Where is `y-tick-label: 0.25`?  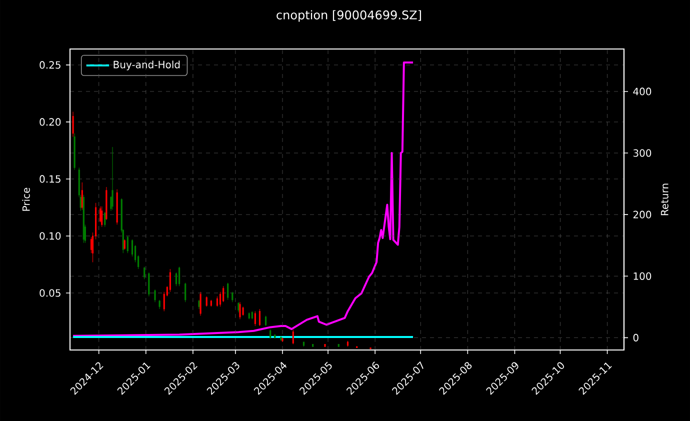 y-tick-label: 0.25 is located at coordinates (50, 65).